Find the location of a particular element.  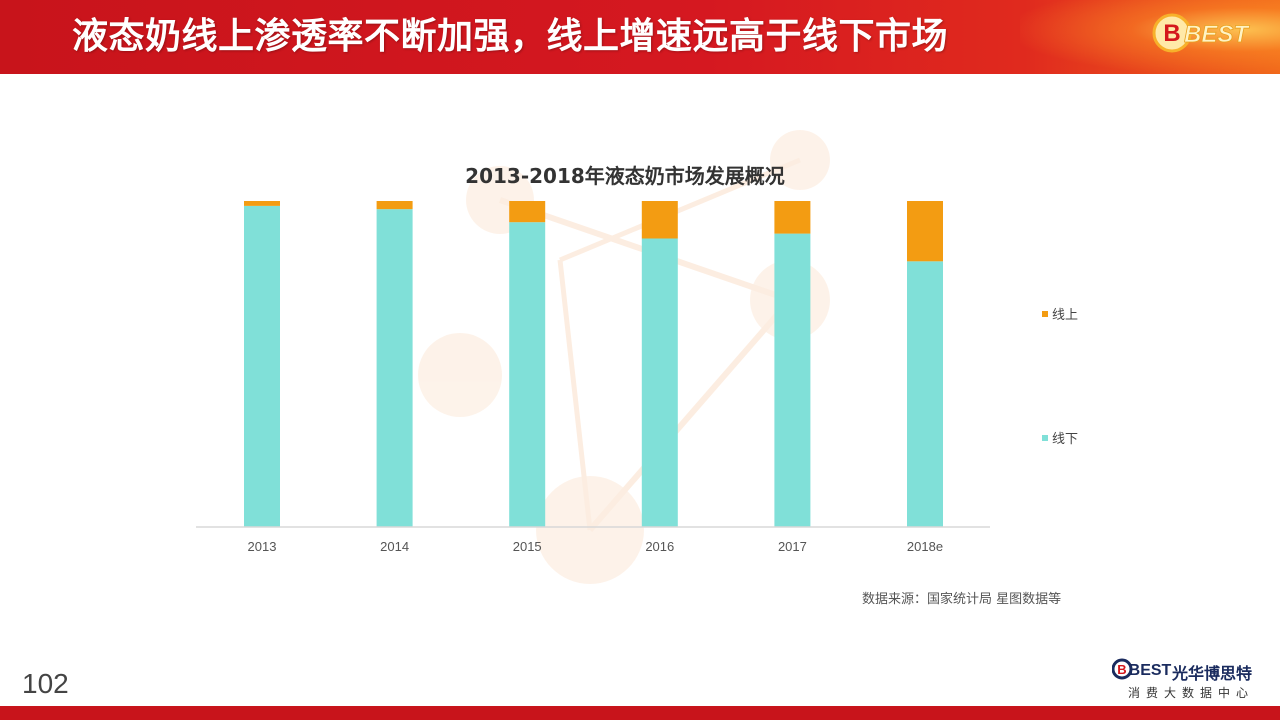

footer-bar is located at coordinates (640, 713).